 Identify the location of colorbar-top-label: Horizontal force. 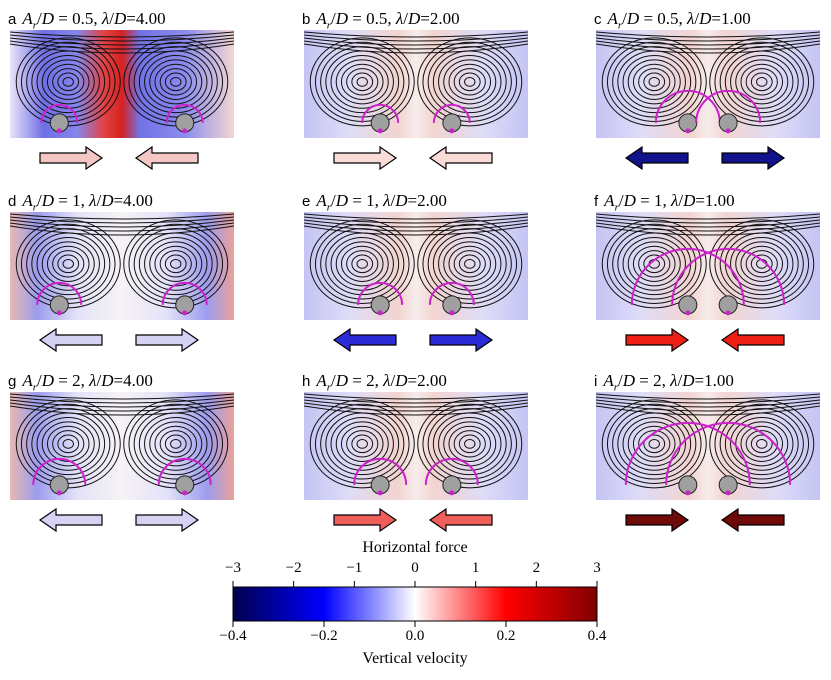
(415, 547).